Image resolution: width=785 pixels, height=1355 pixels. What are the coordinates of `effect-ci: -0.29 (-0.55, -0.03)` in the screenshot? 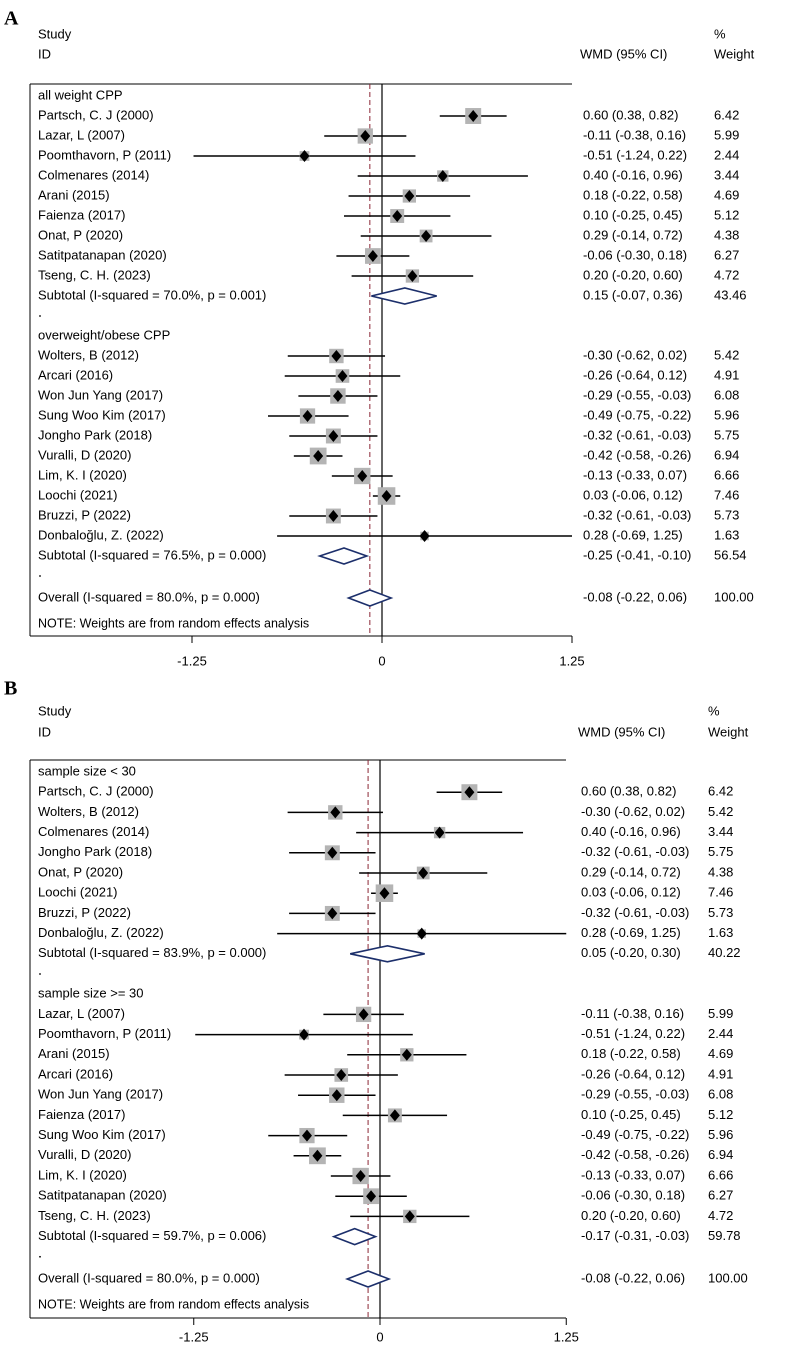 It's located at (637, 394).